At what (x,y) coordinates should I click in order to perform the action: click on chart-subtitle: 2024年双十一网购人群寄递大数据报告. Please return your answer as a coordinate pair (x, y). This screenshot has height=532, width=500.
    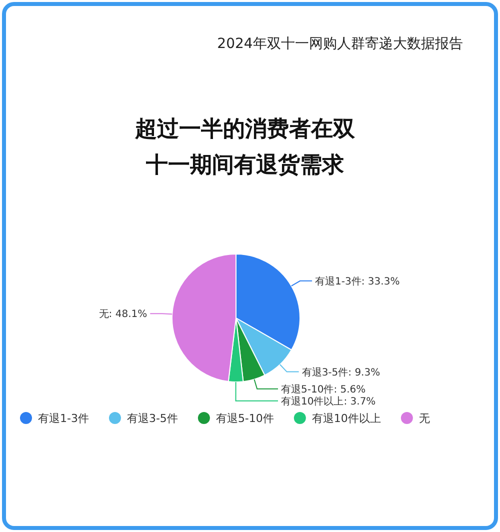
    Looking at the image, I should click on (340, 44).